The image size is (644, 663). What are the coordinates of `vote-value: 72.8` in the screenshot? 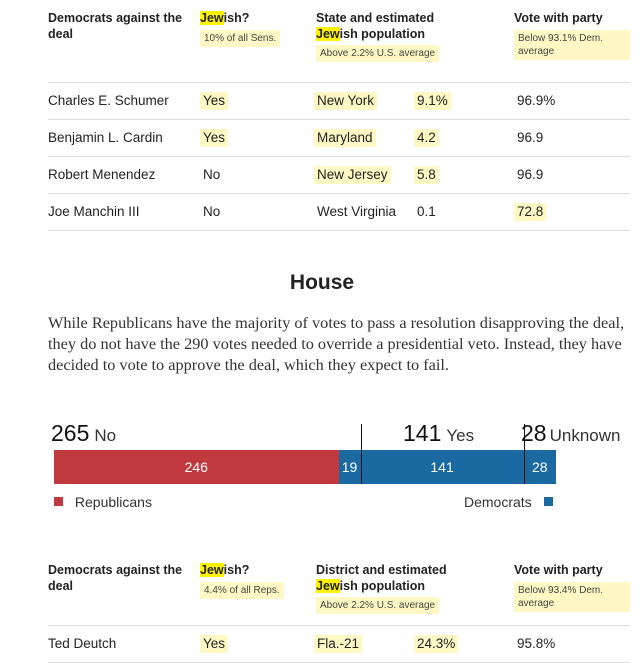 It's located at (530, 212).